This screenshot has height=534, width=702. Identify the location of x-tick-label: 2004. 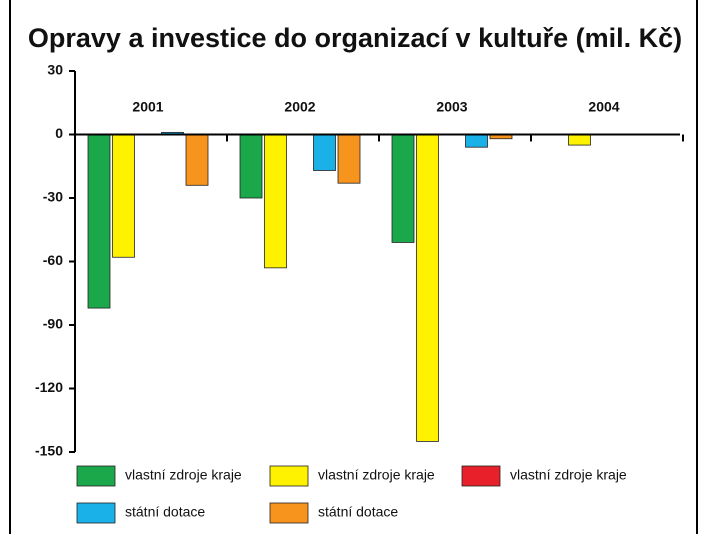
(603, 107).